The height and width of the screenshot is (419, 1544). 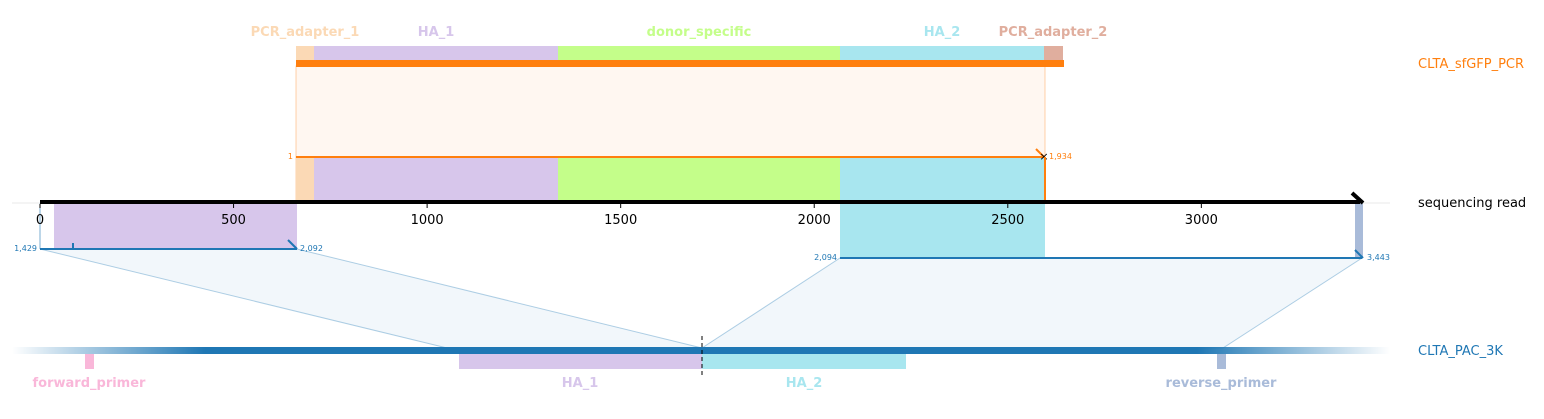 I want to click on read-tick-label: 1500, so click(x=620, y=220).